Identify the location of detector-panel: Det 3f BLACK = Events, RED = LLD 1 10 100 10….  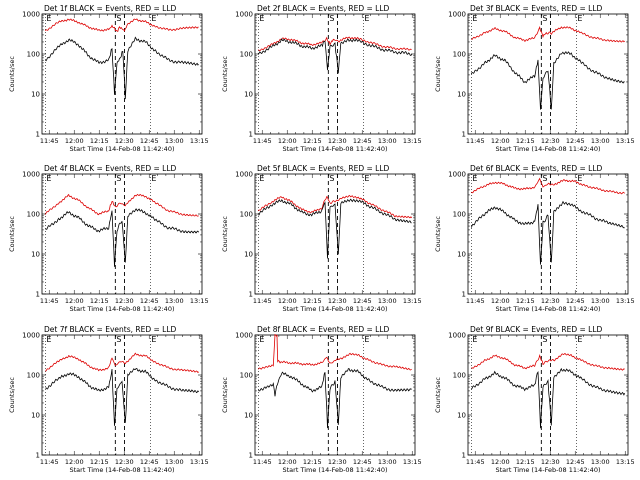
(534, 78).